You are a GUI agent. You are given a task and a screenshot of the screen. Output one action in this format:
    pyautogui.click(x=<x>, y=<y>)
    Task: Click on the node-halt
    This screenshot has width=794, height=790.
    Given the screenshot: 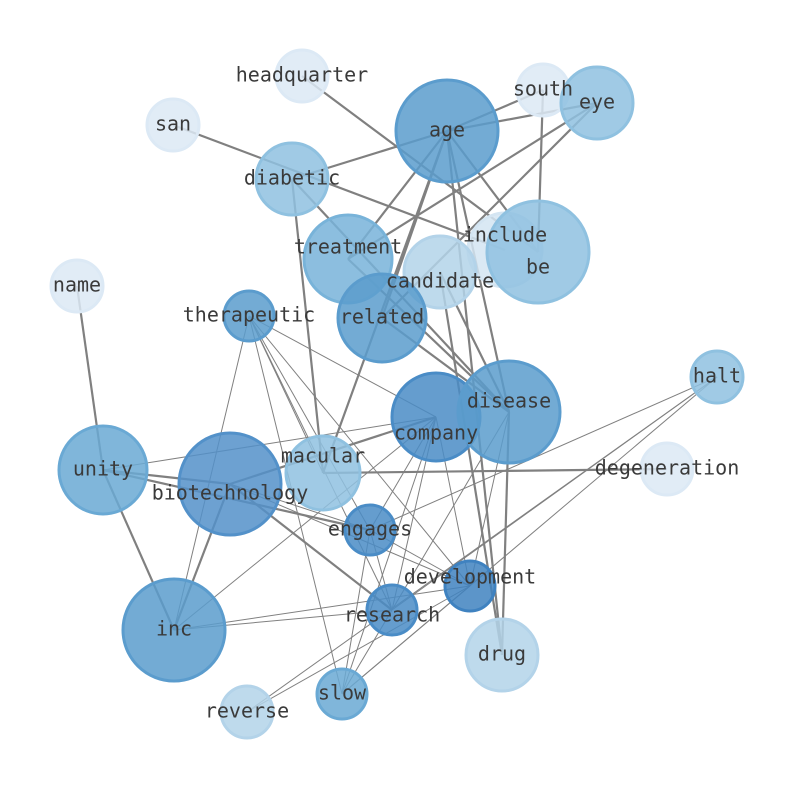 What is the action you would take?
    pyautogui.click(x=717, y=377)
    